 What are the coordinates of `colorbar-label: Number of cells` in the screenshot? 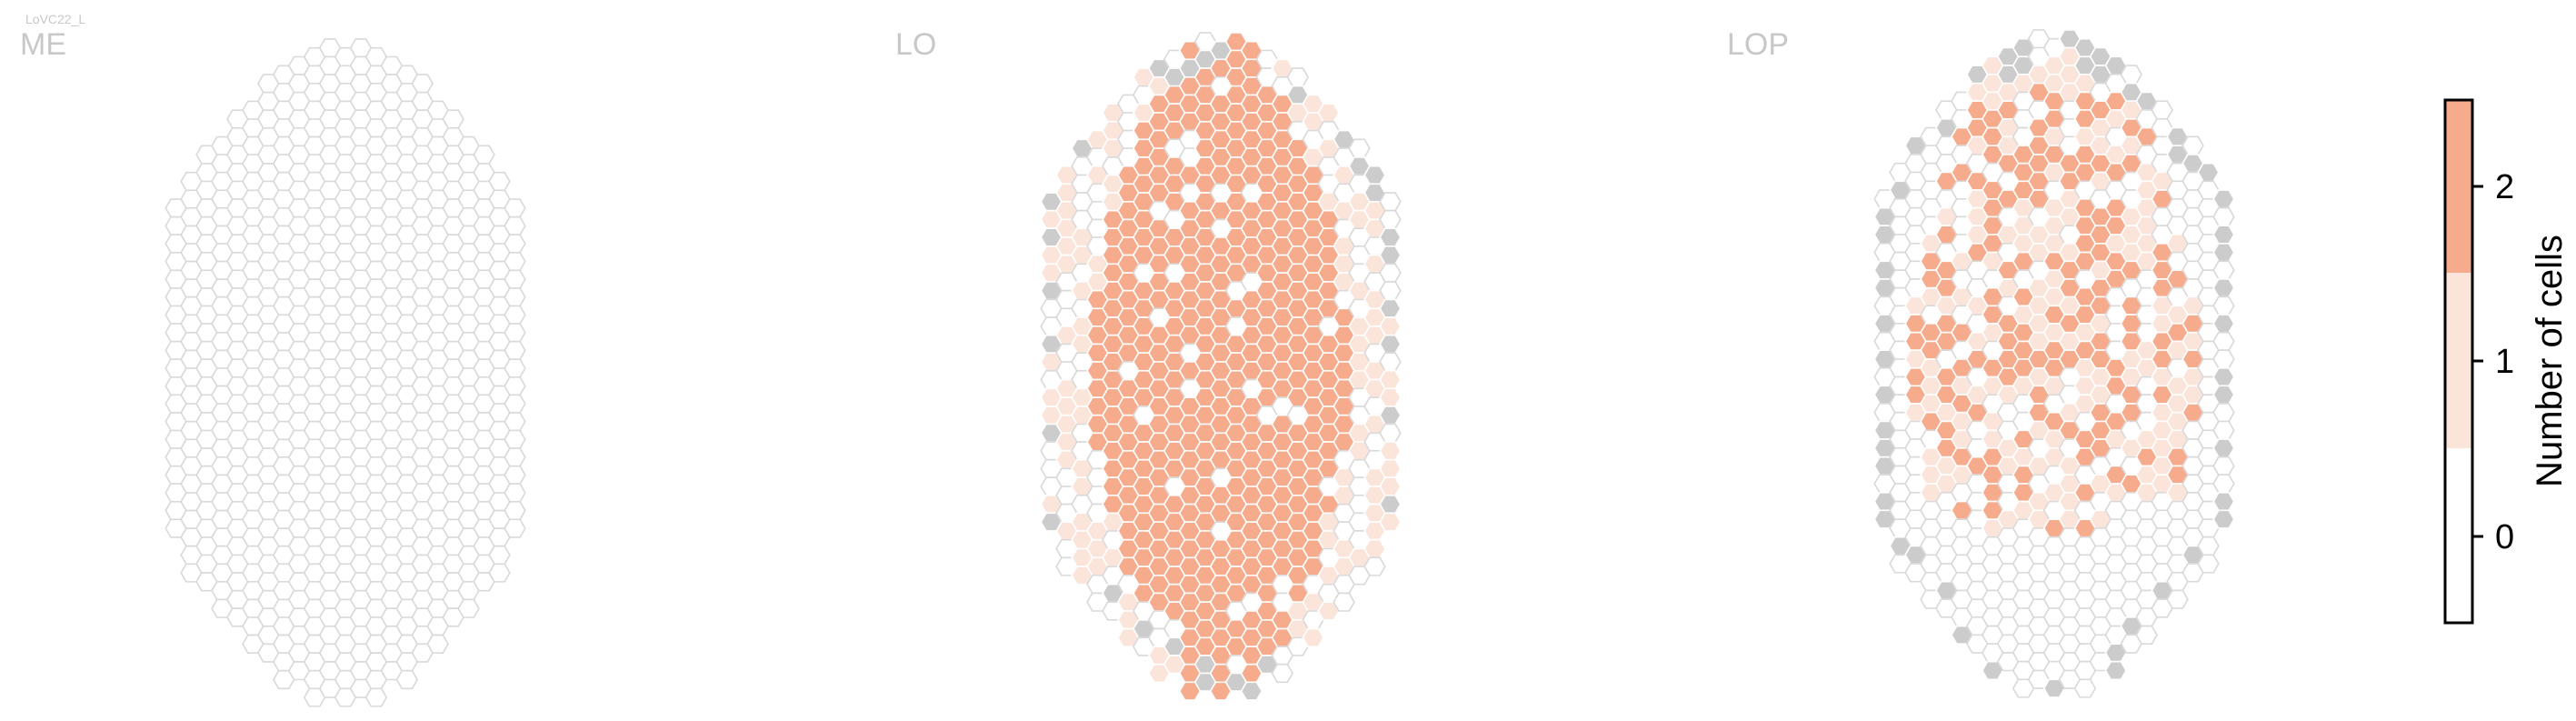 It's located at (2550, 361).